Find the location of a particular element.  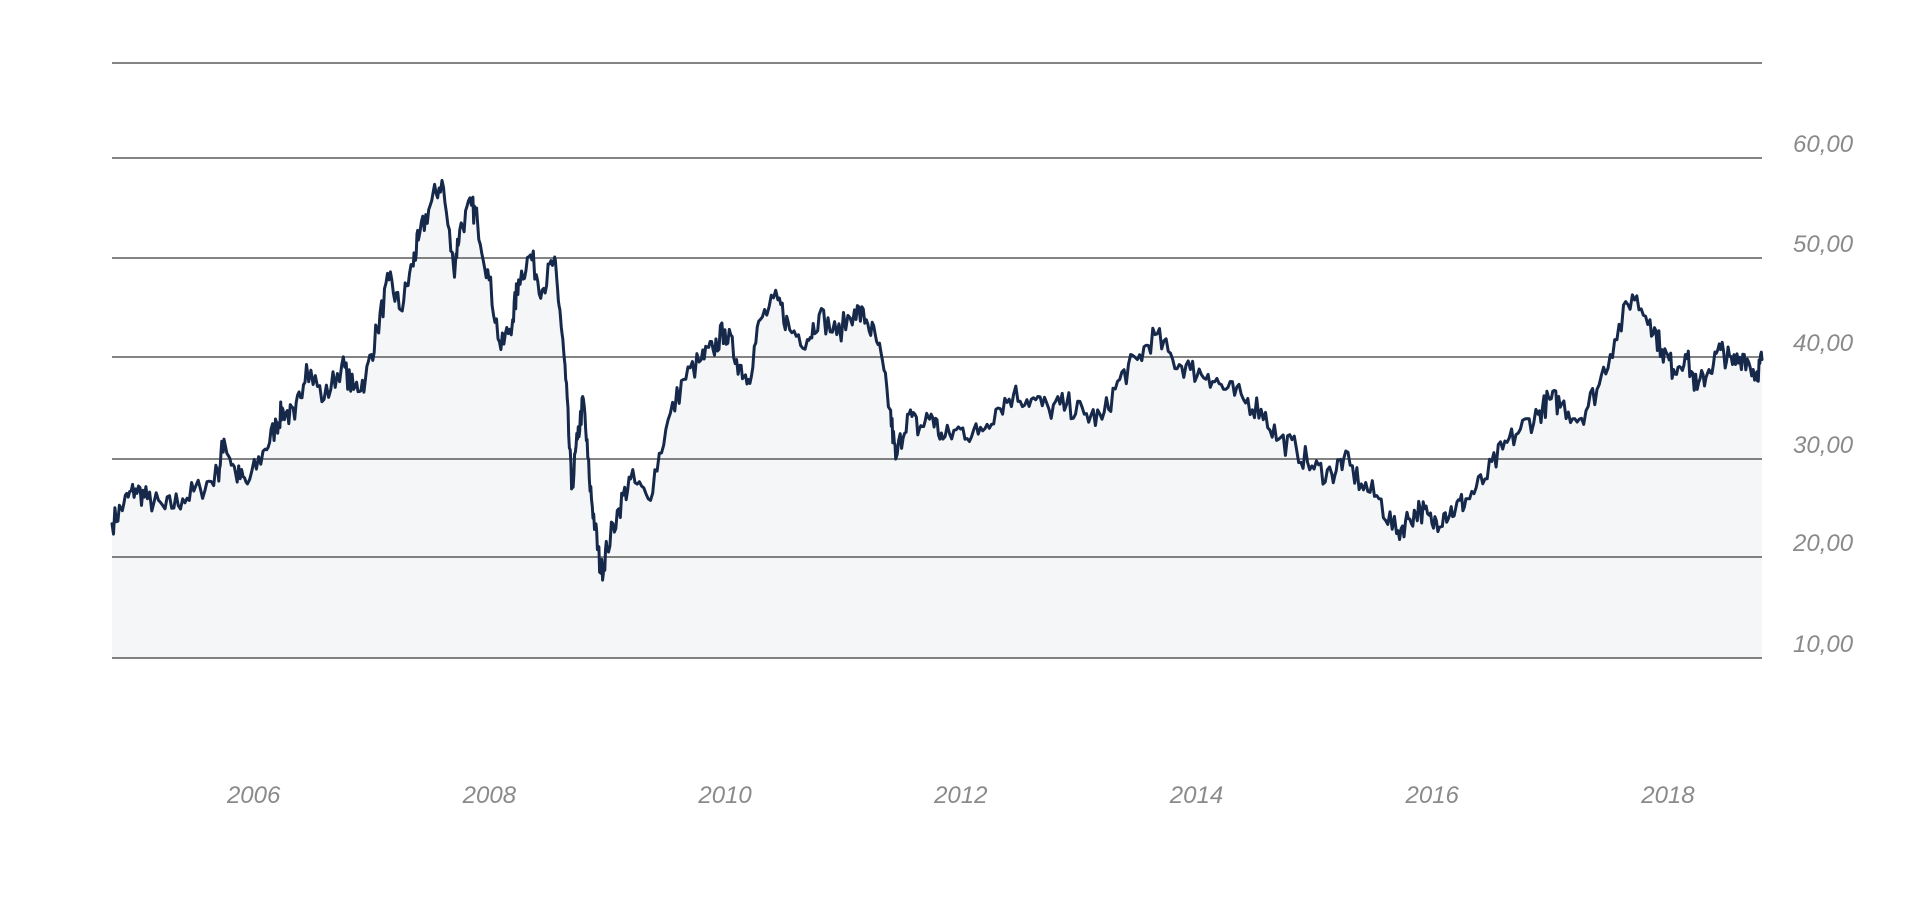

x-tick-label: 2014 is located at coordinates (1196, 795).